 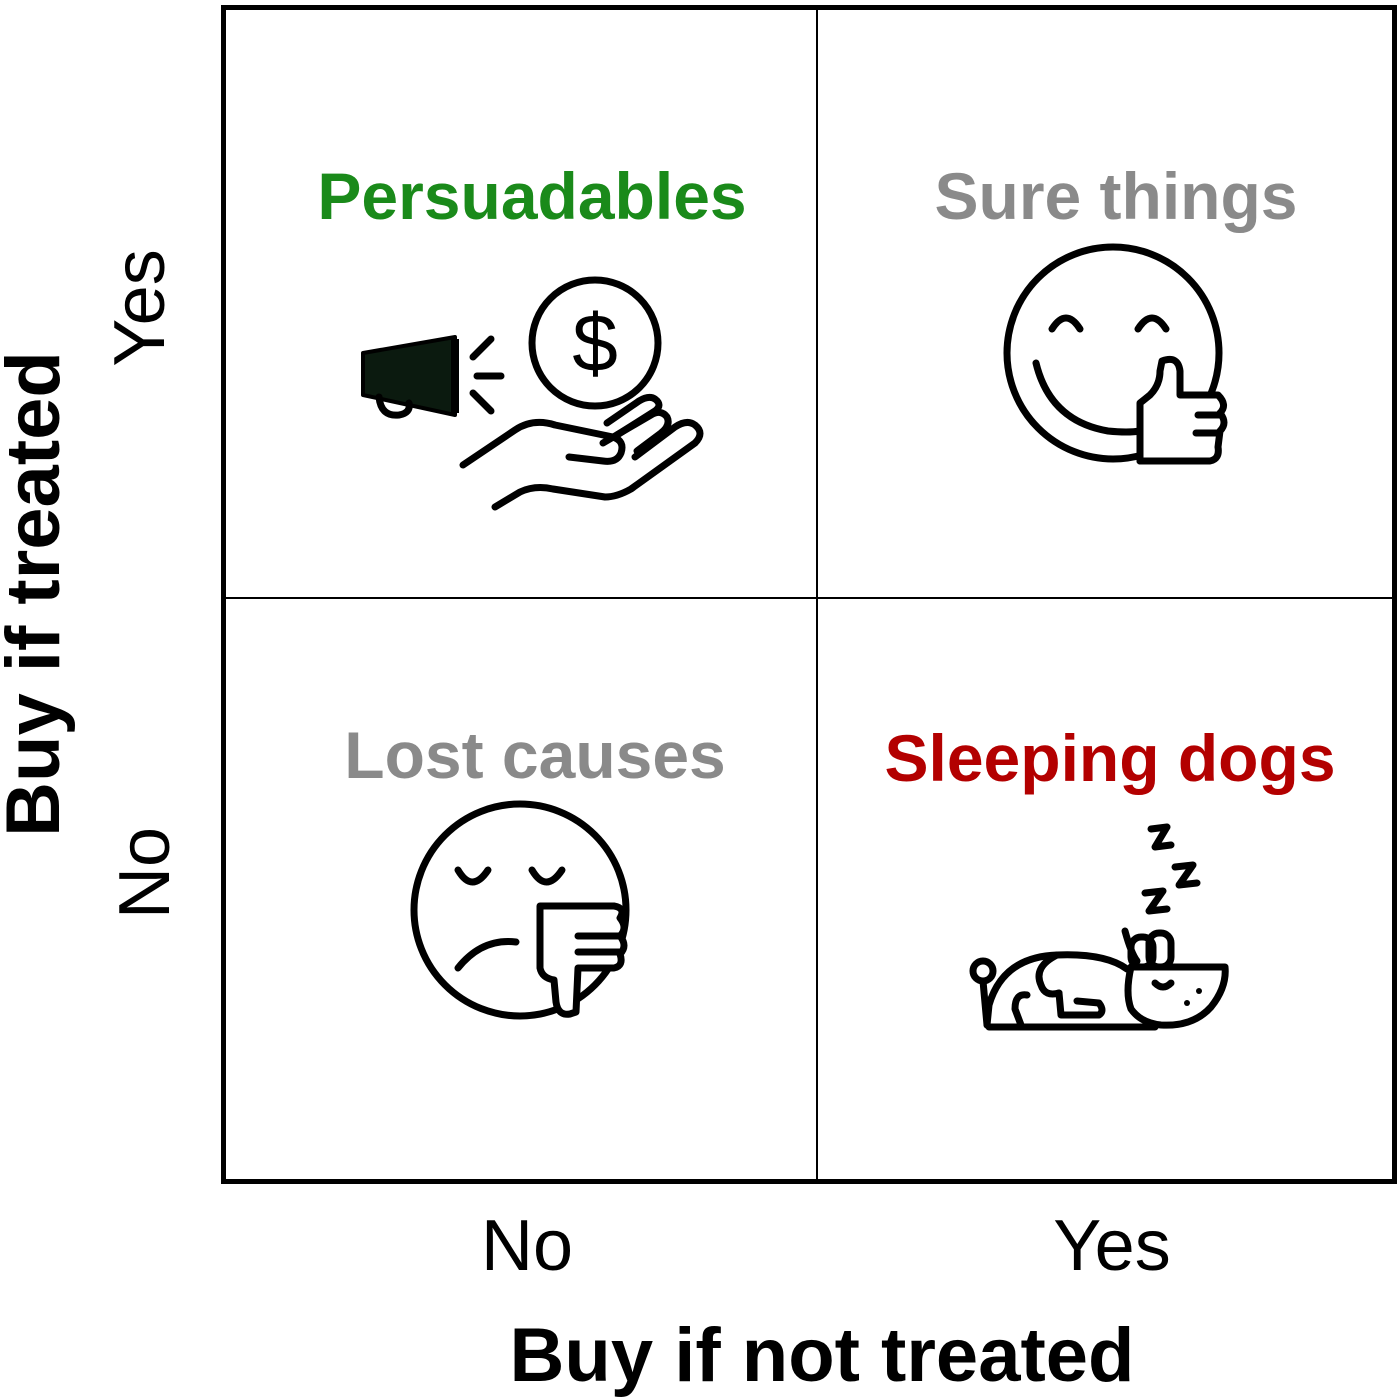 What do you see at coordinates (145, 873) in the screenshot?
I see `y-tick-no: No` at bounding box center [145, 873].